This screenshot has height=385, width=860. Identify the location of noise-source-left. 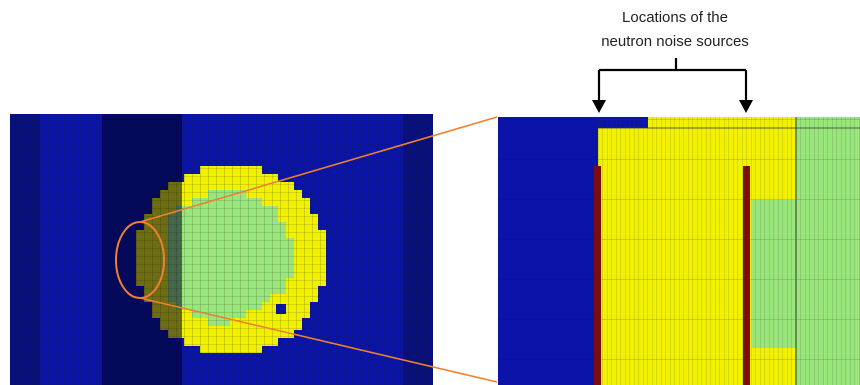
(597, 275).